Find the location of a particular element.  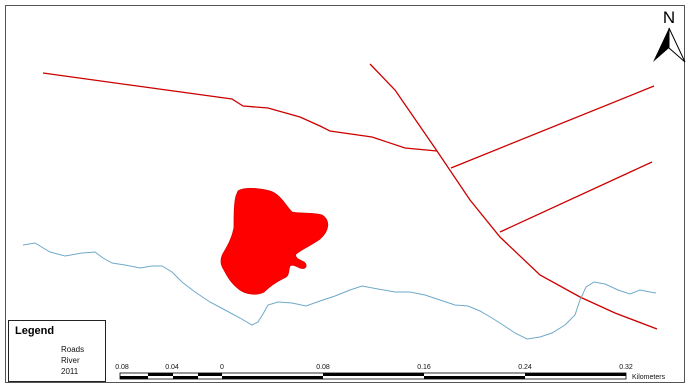

road-east is located at coordinates (576, 197).